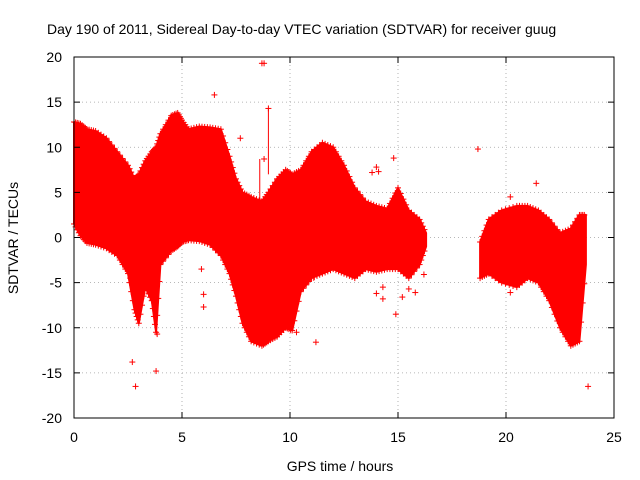  Describe the element at coordinates (533, 275) in the screenshot. I see `data-band-late` at that location.